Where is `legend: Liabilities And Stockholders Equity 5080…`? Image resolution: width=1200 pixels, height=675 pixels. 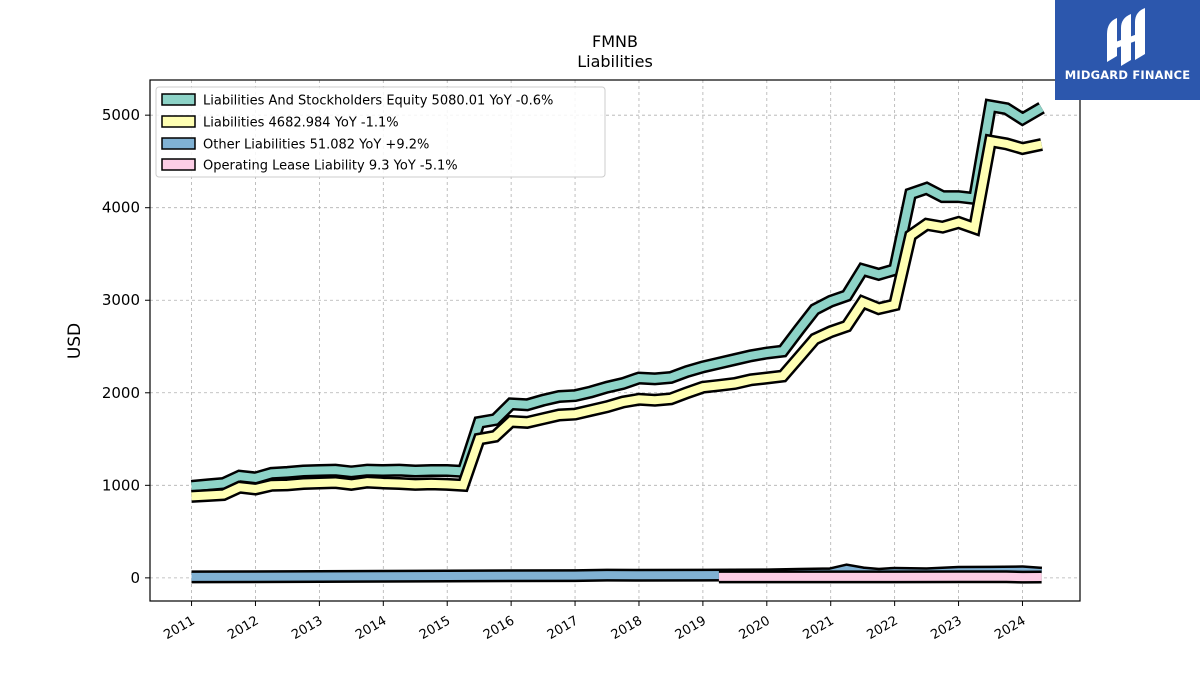
legend: Liabilities And Stockholders Equity 5080… is located at coordinates (380, 132).